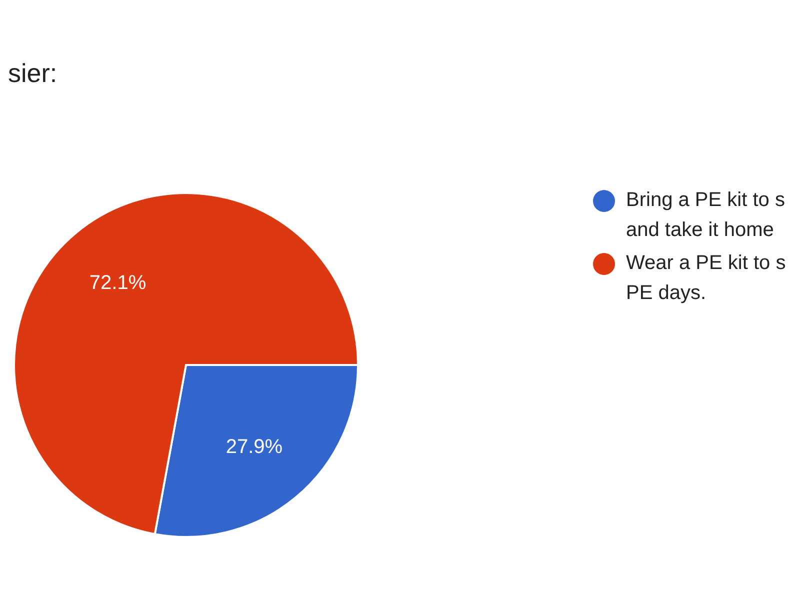 The height and width of the screenshot is (600, 800). What do you see at coordinates (117, 283) in the screenshot?
I see `data-label: 72.1%` at bounding box center [117, 283].